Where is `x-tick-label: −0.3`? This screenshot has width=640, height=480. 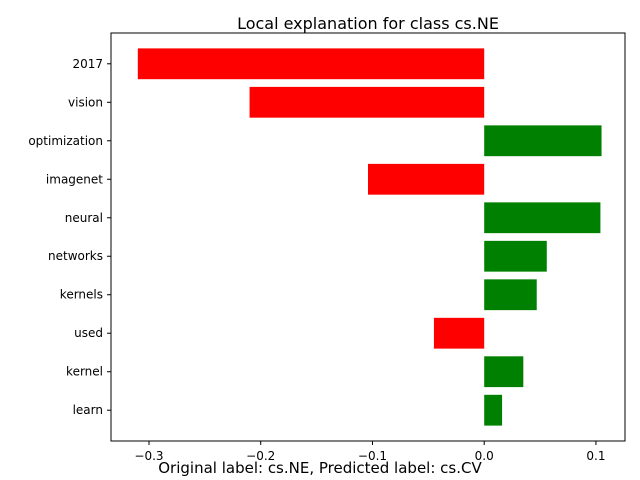
x-tick-label: −0.3 is located at coordinates (148, 456).